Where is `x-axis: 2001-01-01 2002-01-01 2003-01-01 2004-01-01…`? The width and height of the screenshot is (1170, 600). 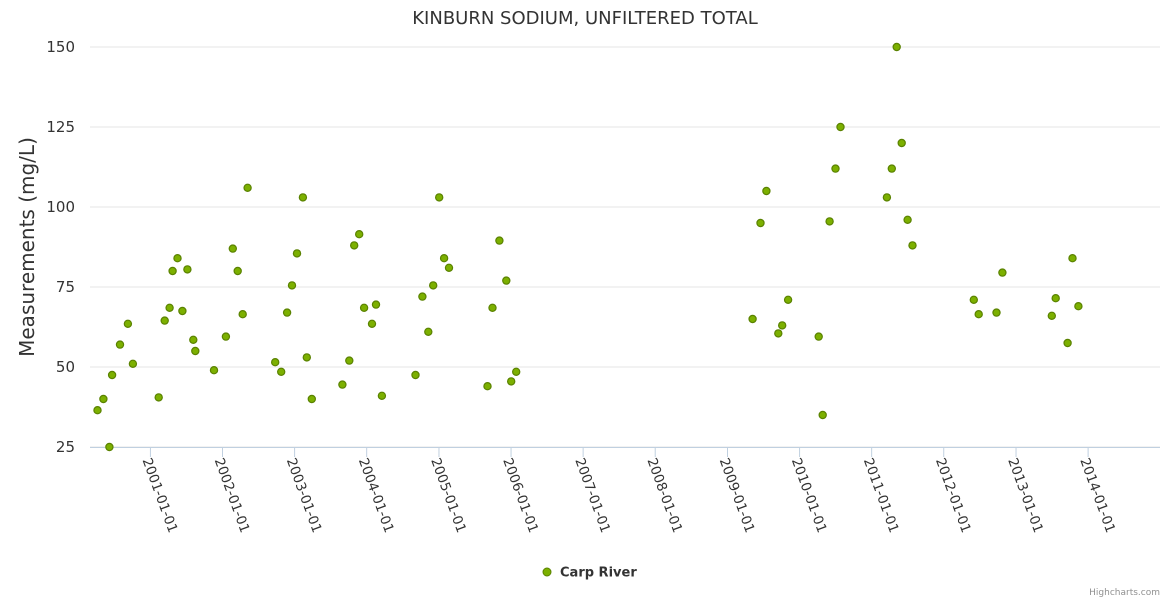
x-axis: 2001-01-01 2002-01-01 2003-01-01 2004-01-01… is located at coordinates (625, 491).